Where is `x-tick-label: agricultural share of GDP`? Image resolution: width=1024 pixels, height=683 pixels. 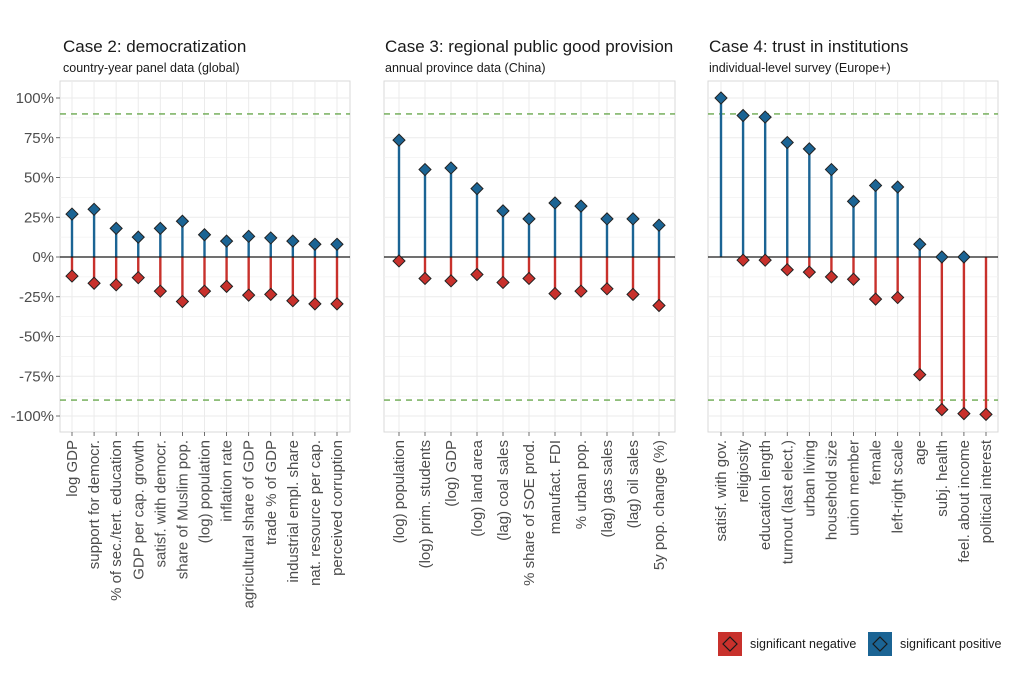
x-tick-label: agricultural share of GDP is located at coordinates (249, 524).